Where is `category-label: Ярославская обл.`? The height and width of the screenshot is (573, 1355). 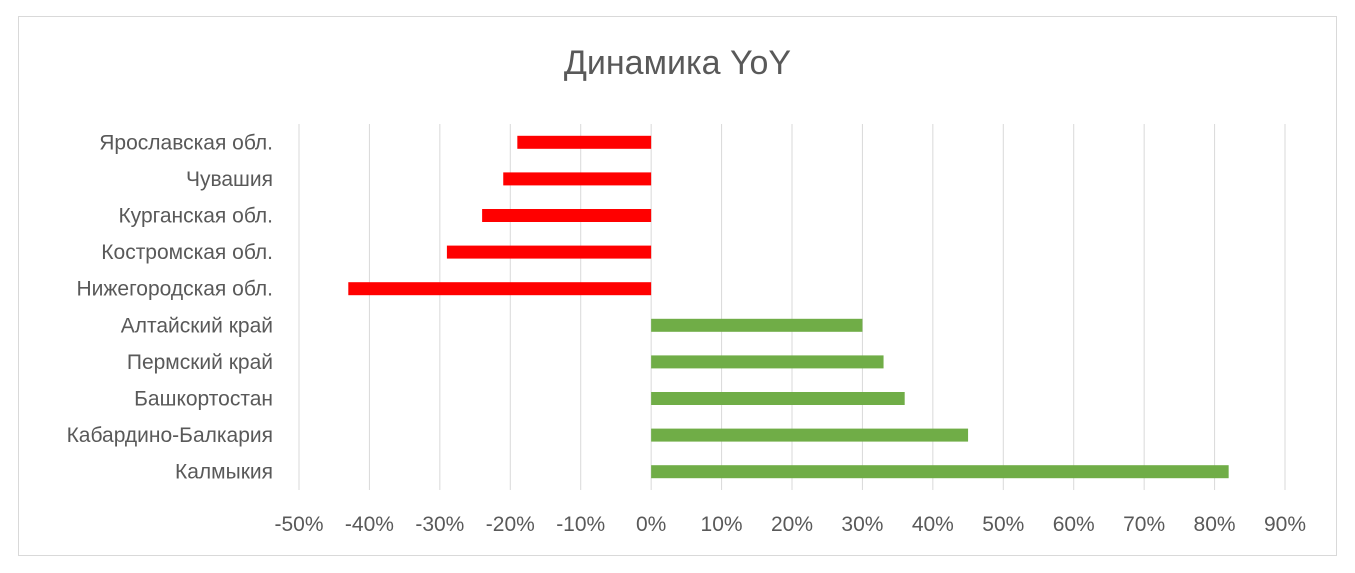 category-label: Ярославская обл. is located at coordinates (186, 142).